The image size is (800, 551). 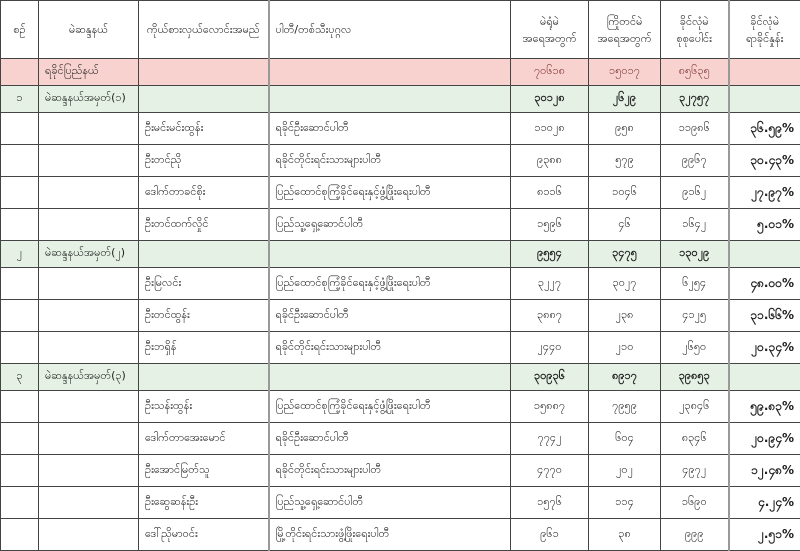 I want to click on candidate-total: ၂၆၅၀, so click(x=695, y=348).